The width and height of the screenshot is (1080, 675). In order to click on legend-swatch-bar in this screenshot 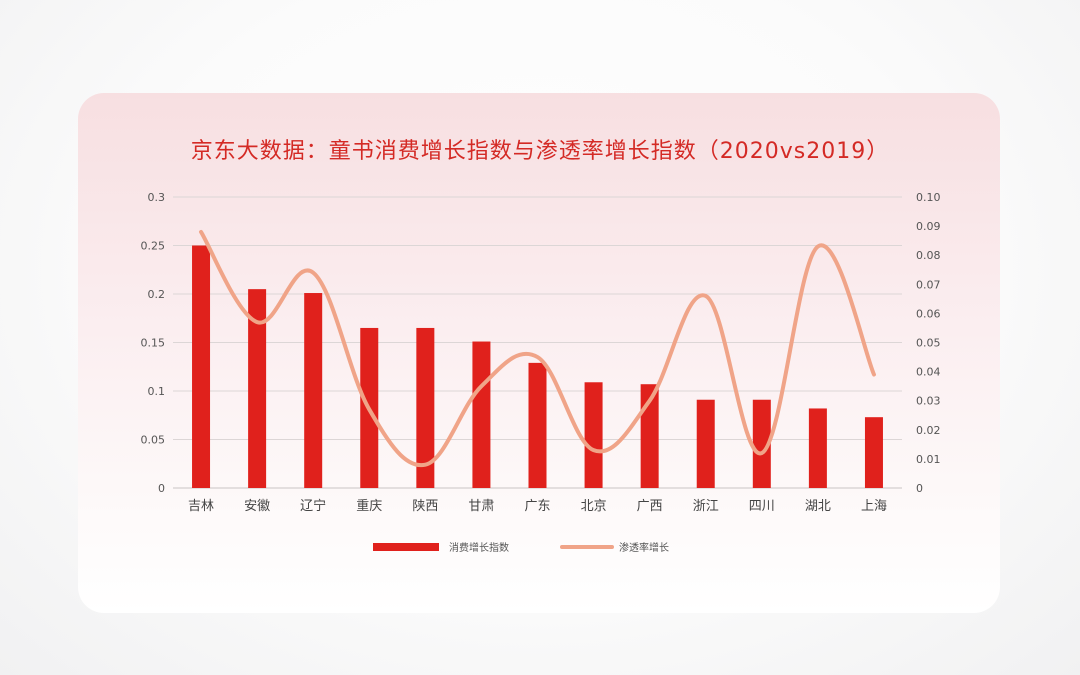, I will do `click(406, 547)`.